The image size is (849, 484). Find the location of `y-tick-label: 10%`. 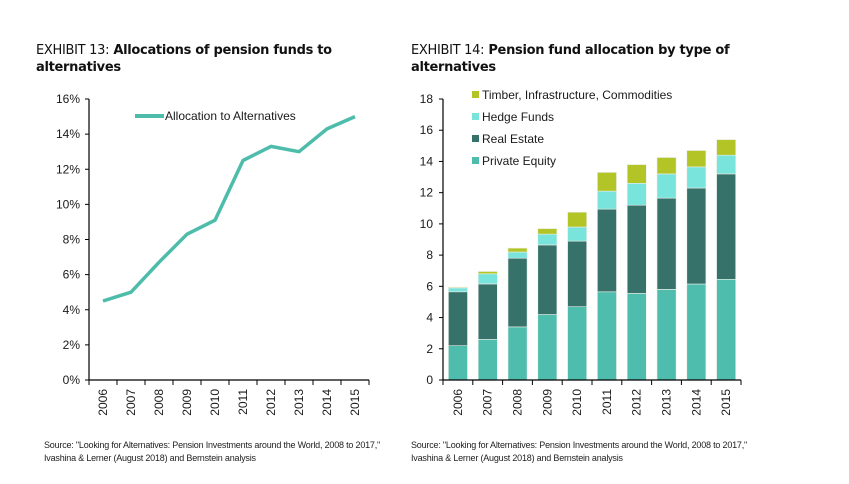

y-tick-label: 10% is located at coordinates (68, 204).